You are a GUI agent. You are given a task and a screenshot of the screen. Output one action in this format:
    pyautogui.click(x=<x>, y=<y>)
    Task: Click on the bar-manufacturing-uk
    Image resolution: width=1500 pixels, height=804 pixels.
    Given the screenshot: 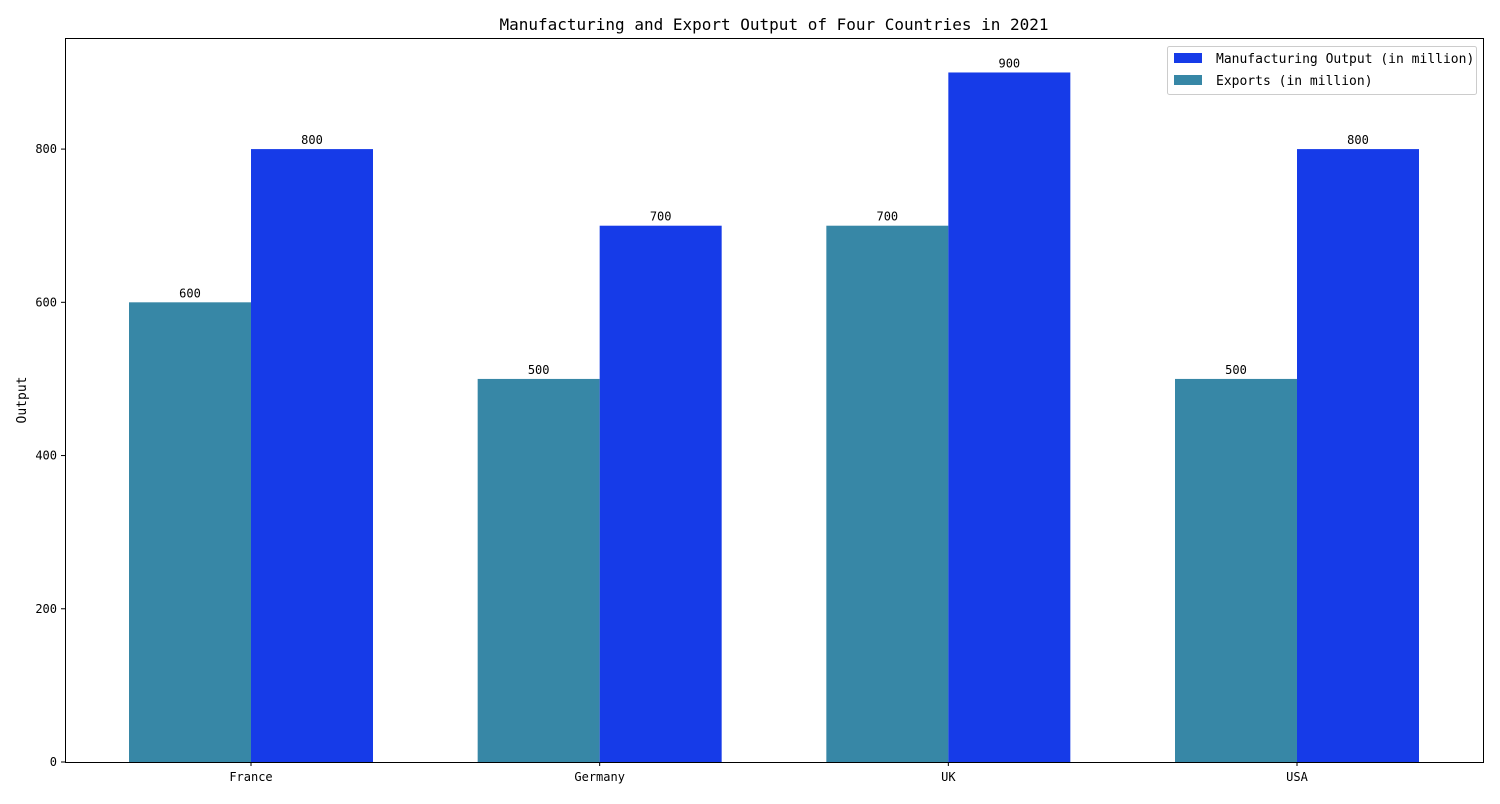 What is the action you would take?
    pyautogui.click(x=1009, y=417)
    